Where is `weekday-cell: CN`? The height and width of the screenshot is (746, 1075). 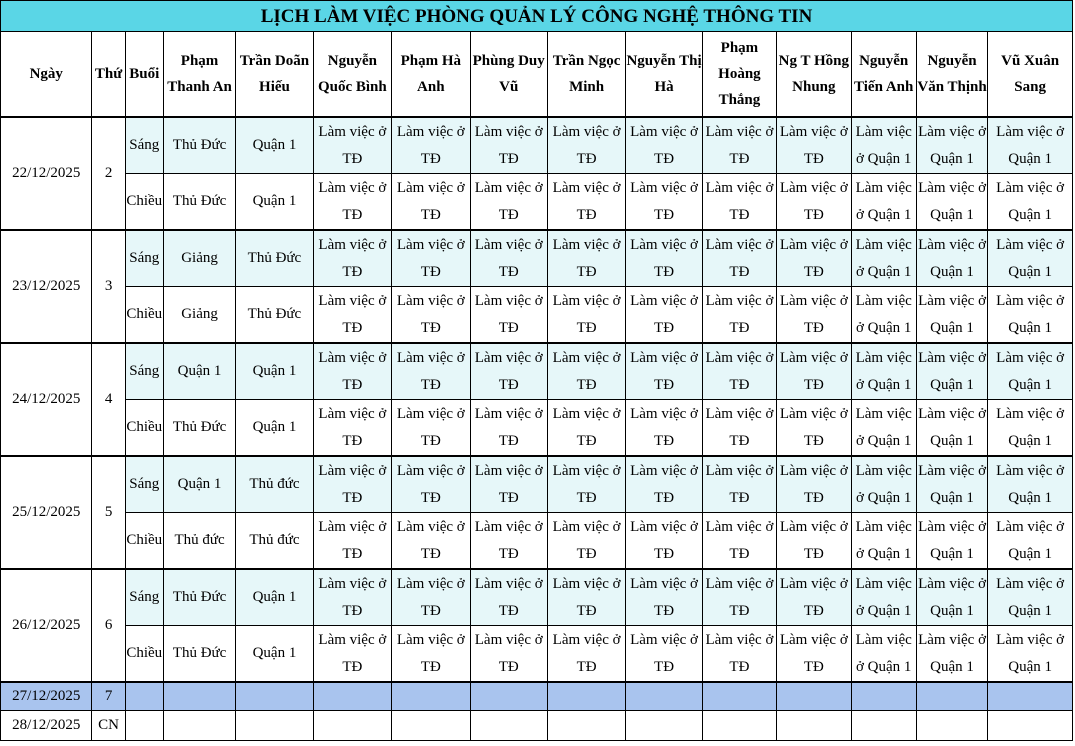 weekday-cell: CN is located at coordinates (108, 725).